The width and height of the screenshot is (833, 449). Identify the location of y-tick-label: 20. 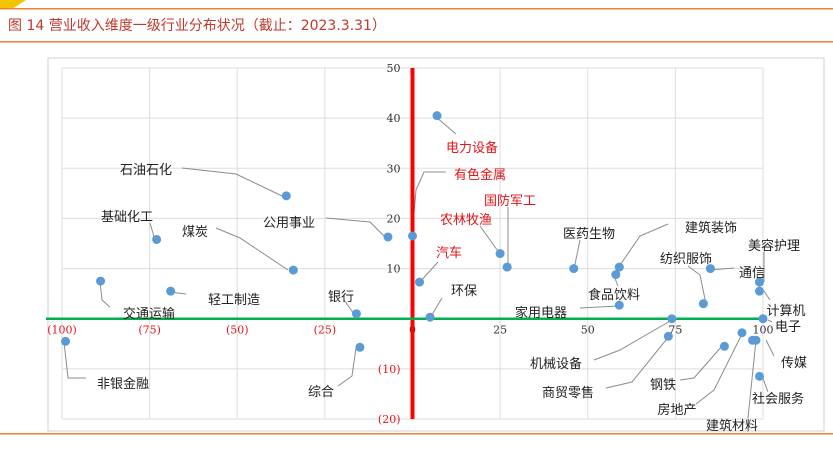
(394, 218).